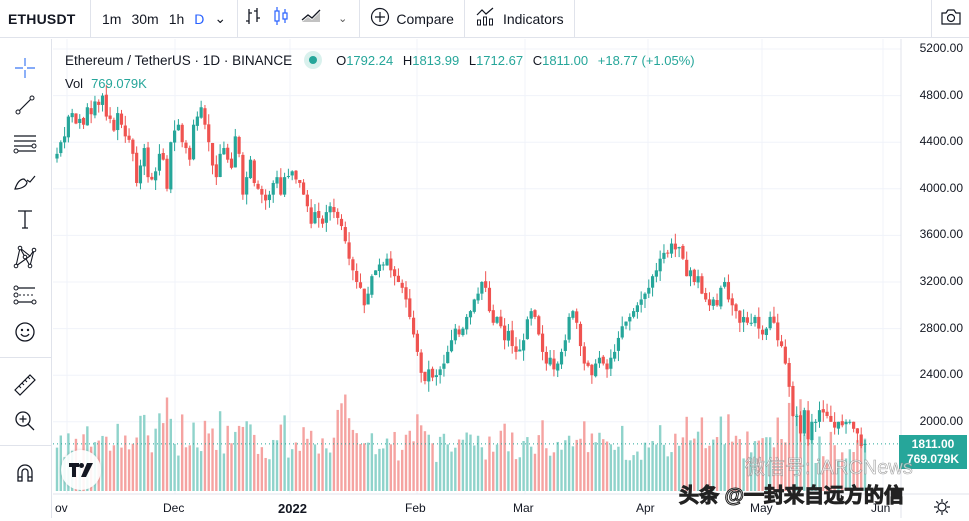 Image resolution: width=969 pixels, height=521 pixels. Describe the element at coordinates (500, 60) in the screenshot. I see `low-value: 1712.67` at that location.